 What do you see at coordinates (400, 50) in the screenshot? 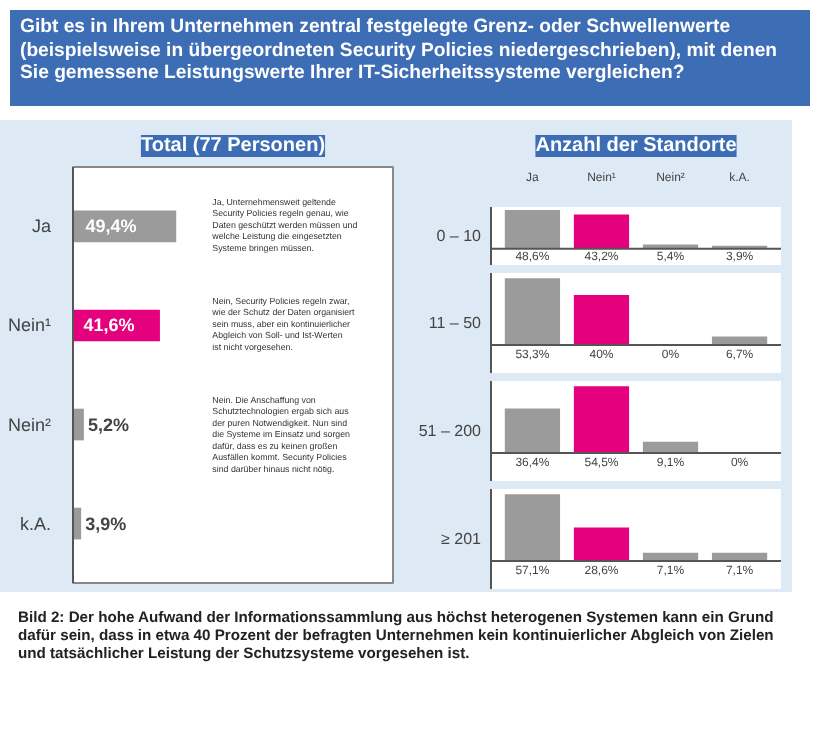
I see `text: Gibt es in Ihrem Unternehmen zentral festgelegte Grenz- oder Schwellenwerte (beispielsweise in übergeordneten Security Policies niedergeschrieben), mit denen Sie gemessene Leistungswerte Ihrer IT-Sicherheitssysteme vergleichen?` at bounding box center [400, 50].